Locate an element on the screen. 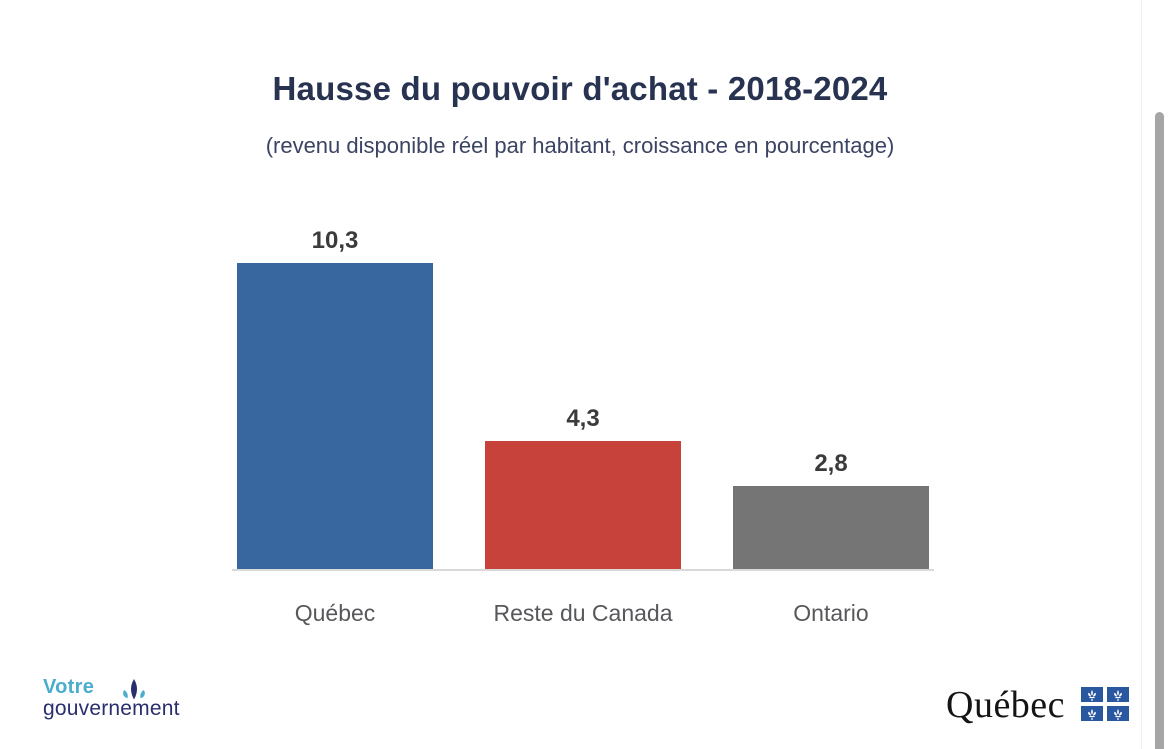 The height and width of the screenshot is (749, 1168). bar-category-label: Reste du Canada is located at coordinates (583, 613).